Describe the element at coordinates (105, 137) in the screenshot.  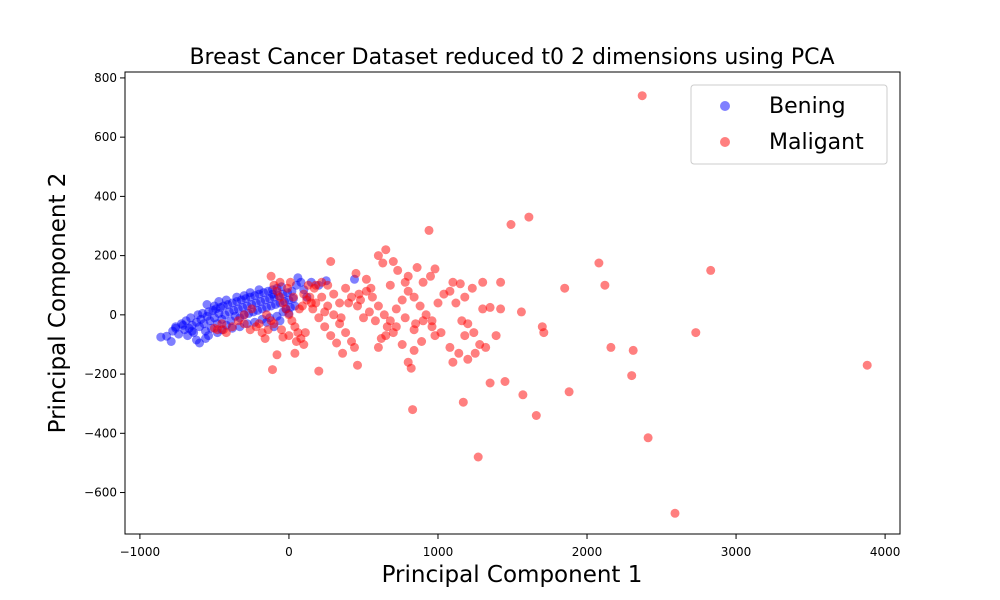
I see `y-tick-label: 600` at that location.